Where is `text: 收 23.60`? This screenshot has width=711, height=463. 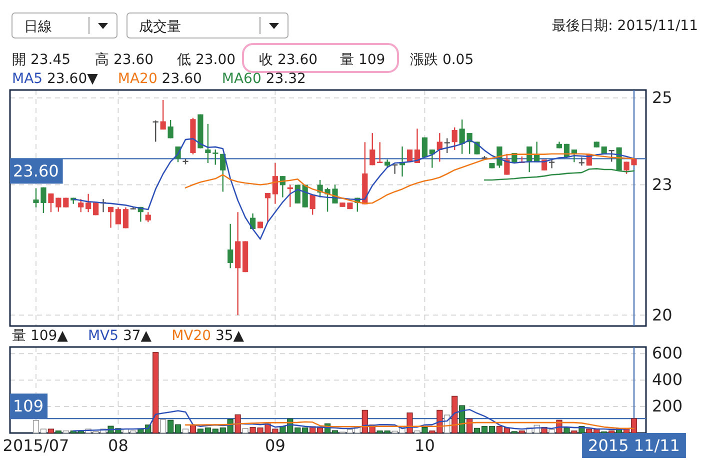
text: 收 23.60 is located at coordinates (288, 60).